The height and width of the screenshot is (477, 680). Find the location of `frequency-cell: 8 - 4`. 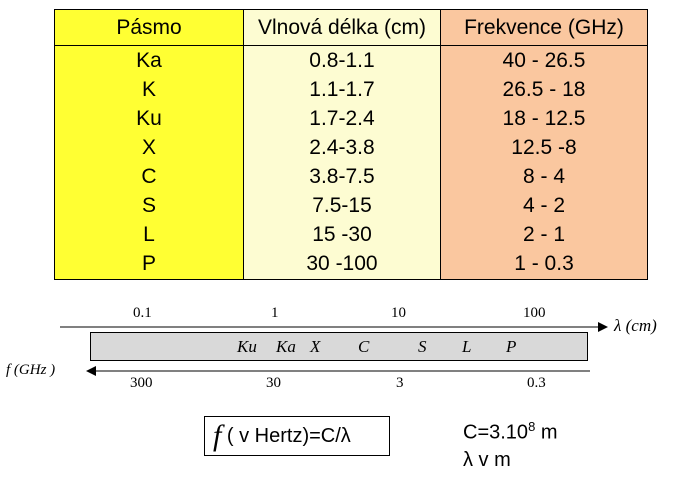

frequency-cell: 8 - 4 is located at coordinates (544, 177).